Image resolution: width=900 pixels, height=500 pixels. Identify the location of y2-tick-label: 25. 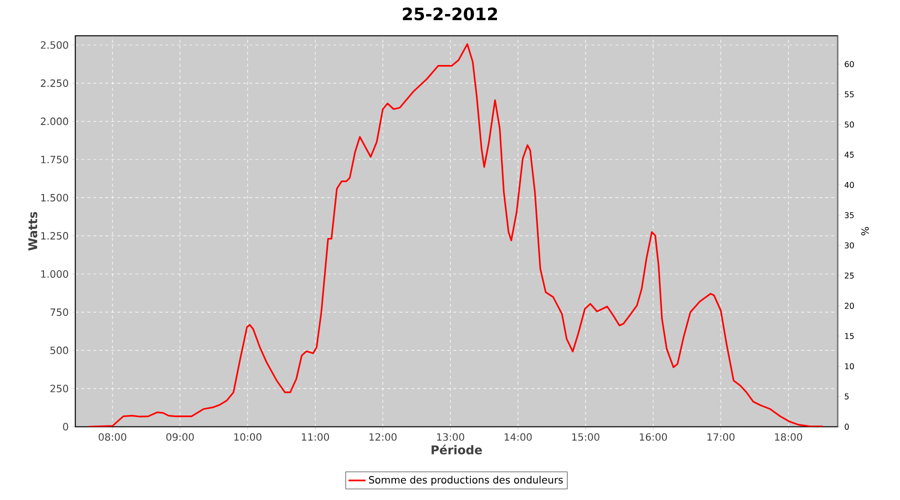
(849, 275).